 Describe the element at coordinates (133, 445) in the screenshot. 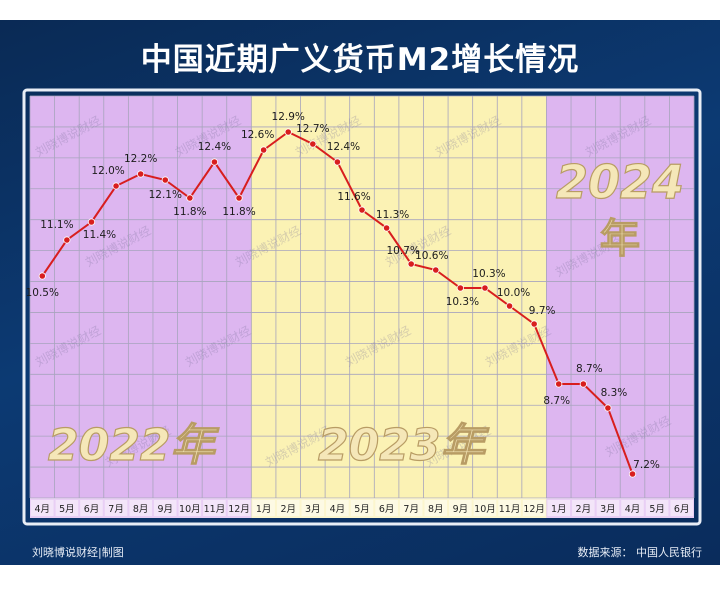

I see `year-label-2022: 2022年` at that location.